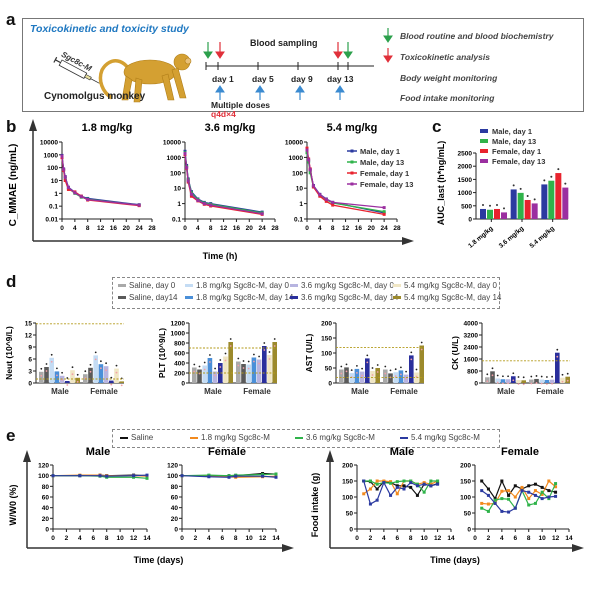 This screenshot has height=595, width=612. Describe the element at coordinates (46, 498) in the screenshot. I see `y-tick-label: 60` at that location.